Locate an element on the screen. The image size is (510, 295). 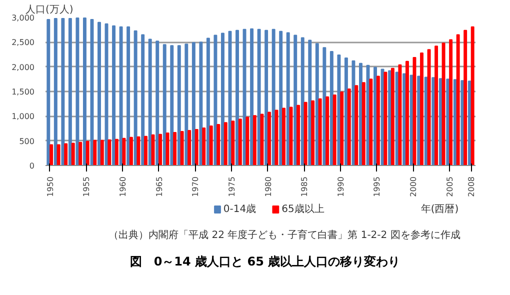
x-tick-label: 1985 is located at coordinates (305, 186).